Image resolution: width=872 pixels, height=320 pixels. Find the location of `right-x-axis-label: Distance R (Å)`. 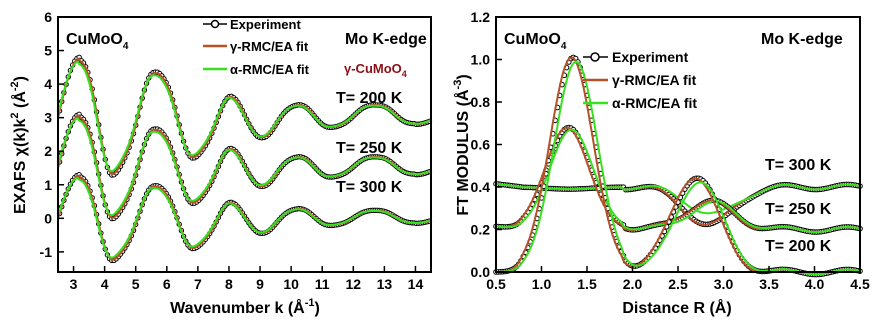

right-x-axis-label: Distance R (Å) is located at coordinates (676, 307).